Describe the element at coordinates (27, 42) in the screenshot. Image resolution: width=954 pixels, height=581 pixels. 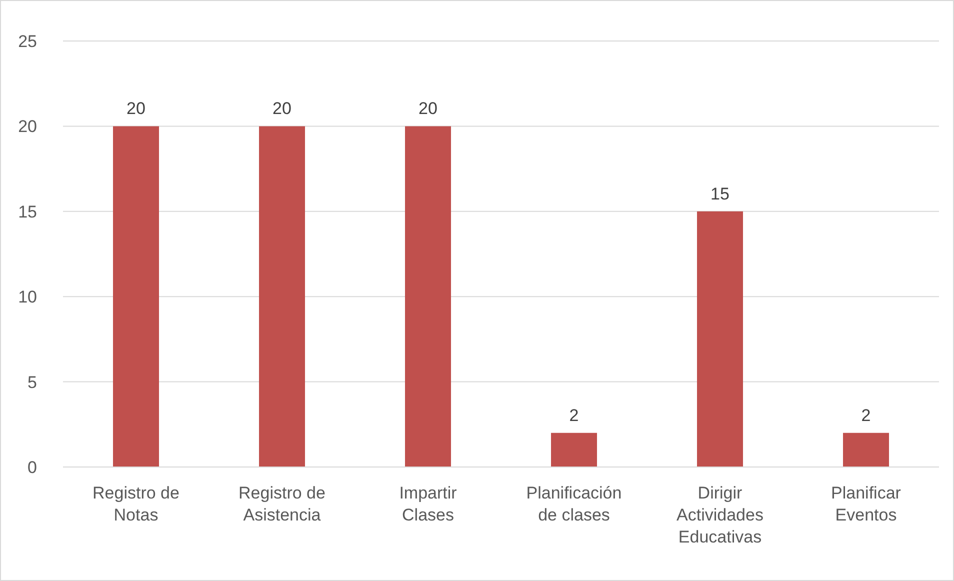
I see `y-tick-label: 25` at that location.